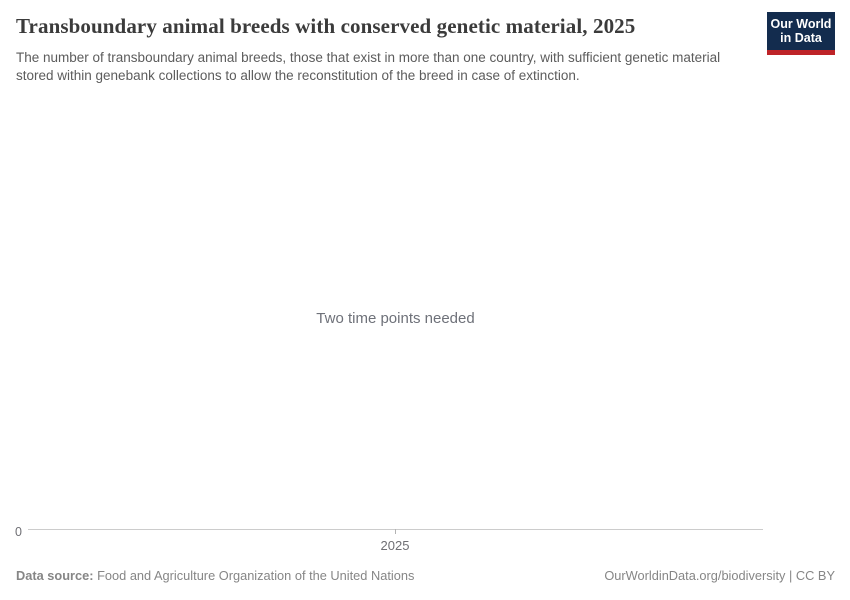  I want to click on empty-state-message: Two time points needed, so click(395, 318).